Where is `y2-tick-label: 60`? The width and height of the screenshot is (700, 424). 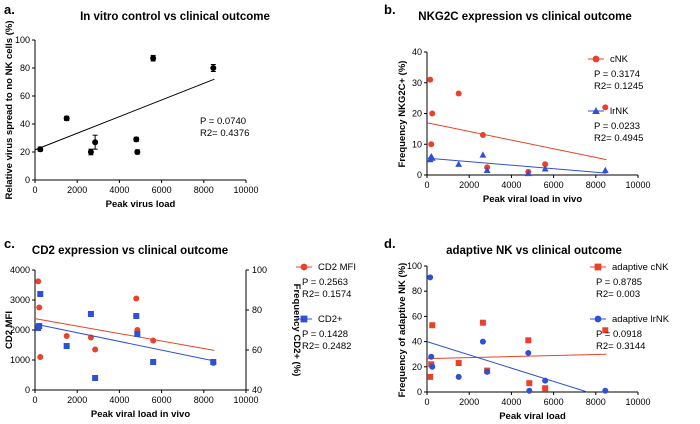 y2-tick-label: 60 is located at coordinates (257, 350).